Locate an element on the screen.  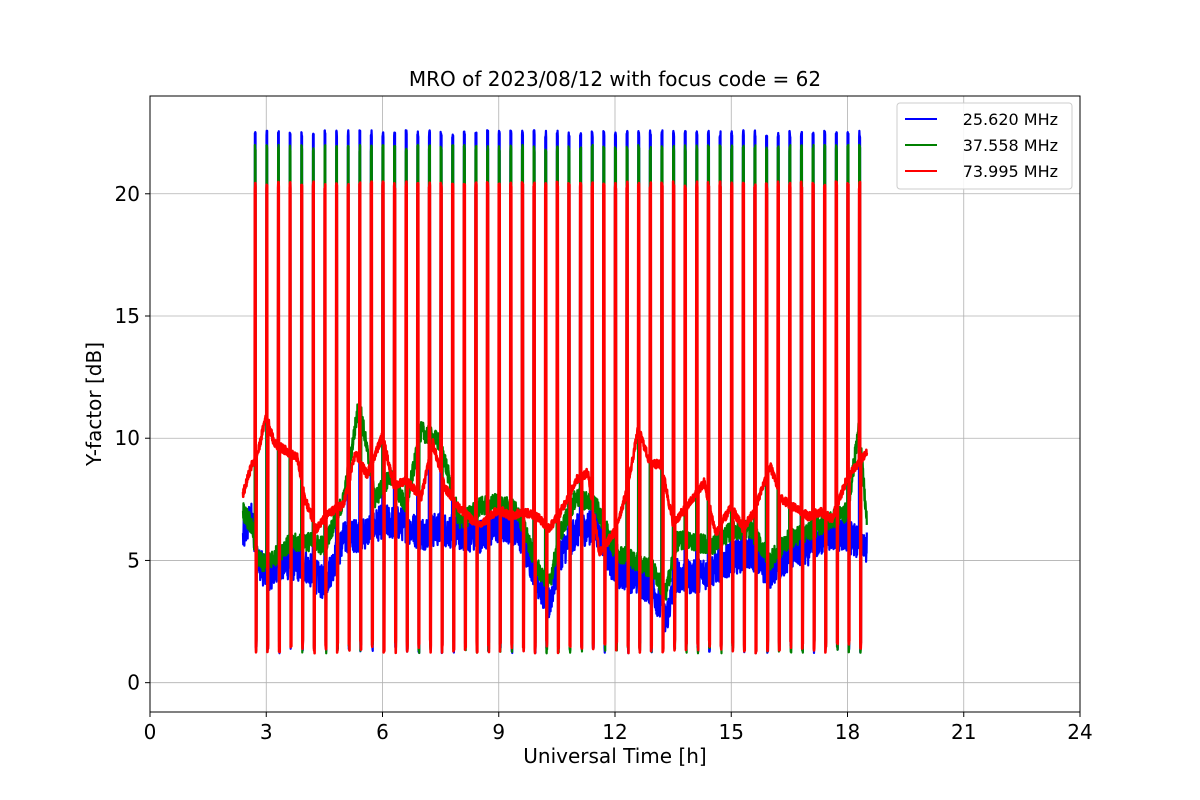
legend-box is located at coordinates (984, 146).